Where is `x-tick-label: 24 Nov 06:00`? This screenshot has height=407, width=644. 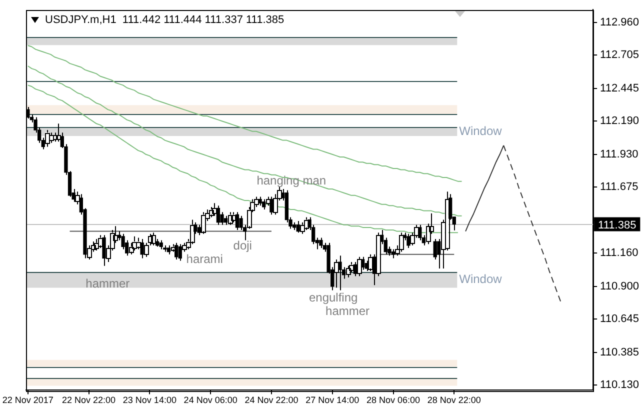 x-tick-label: 24 Nov 06:00 is located at coordinates (211, 400).